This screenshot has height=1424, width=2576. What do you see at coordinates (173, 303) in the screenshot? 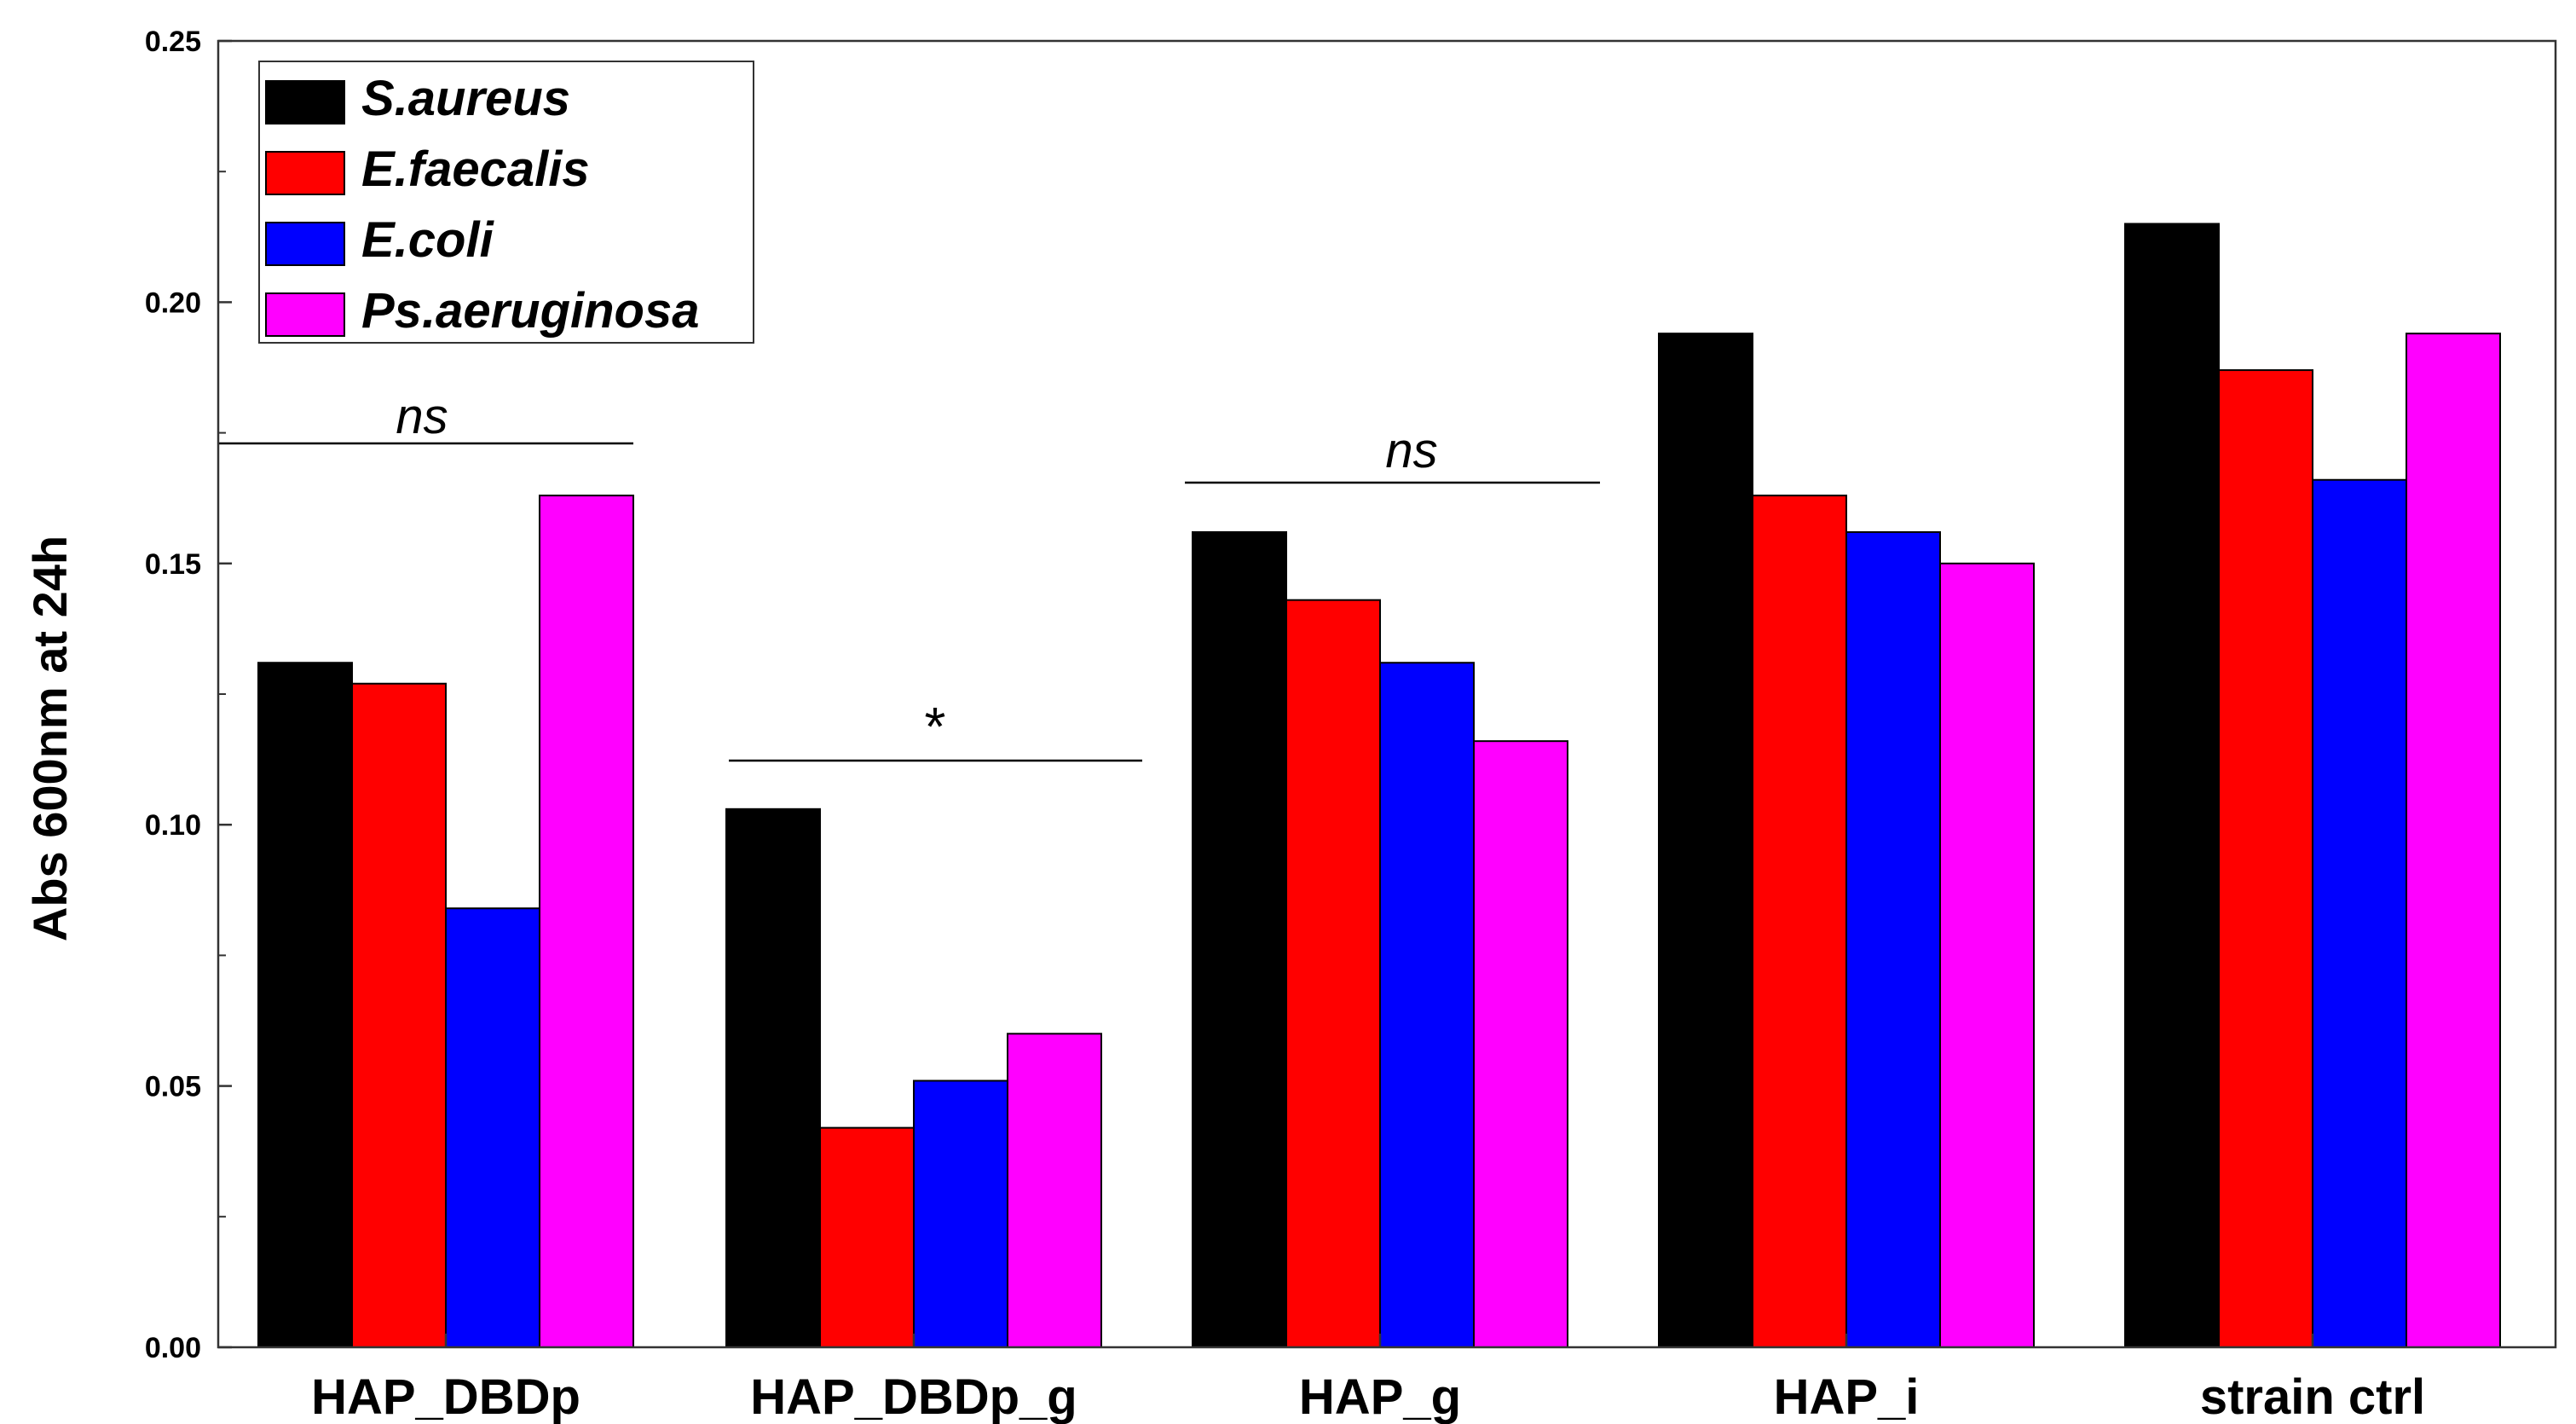
I see `y-tick-label: 0.20` at bounding box center [173, 303].